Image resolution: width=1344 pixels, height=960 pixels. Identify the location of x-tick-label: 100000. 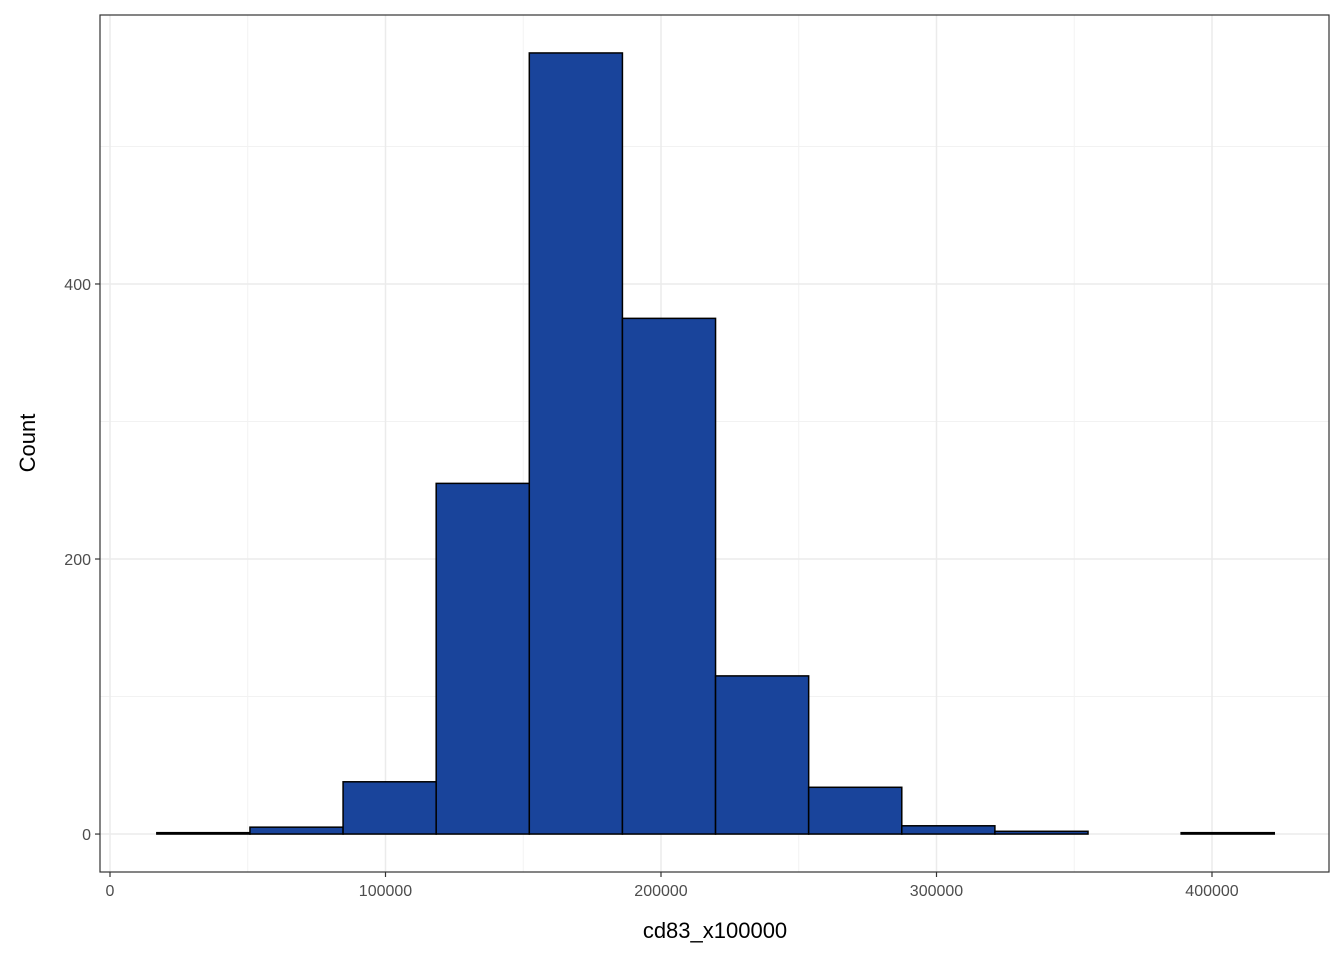
(385, 891).